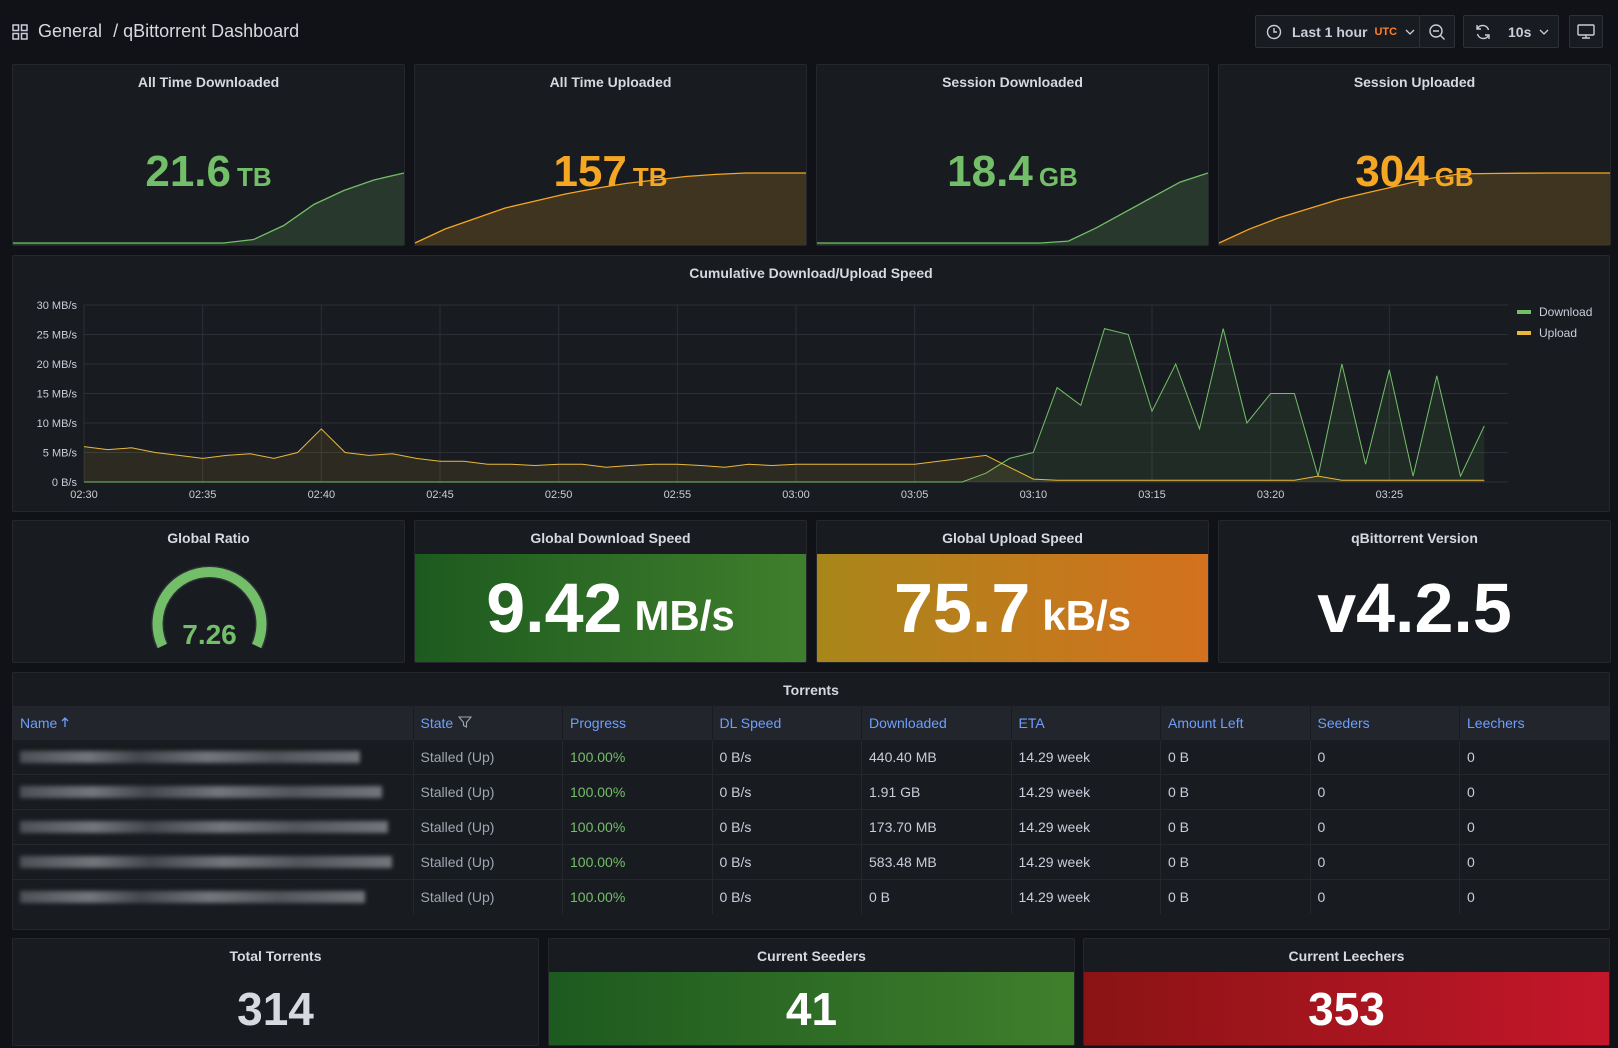 This screenshot has height=1048, width=1618. Describe the element at coordinates (1012, 538) in the screenshot. I see `panel-title: Global Upload Speed` at that location.